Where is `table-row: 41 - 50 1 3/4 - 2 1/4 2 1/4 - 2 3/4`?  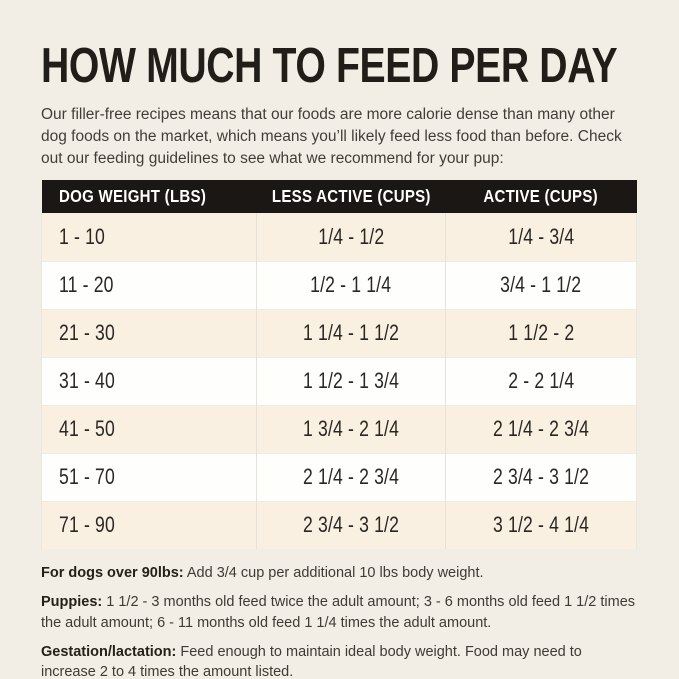
table-row: 41 - 50 1 3/4 - 2 1/4 2 1/4 - 2 3/4 is located at coordinates (339, 428).